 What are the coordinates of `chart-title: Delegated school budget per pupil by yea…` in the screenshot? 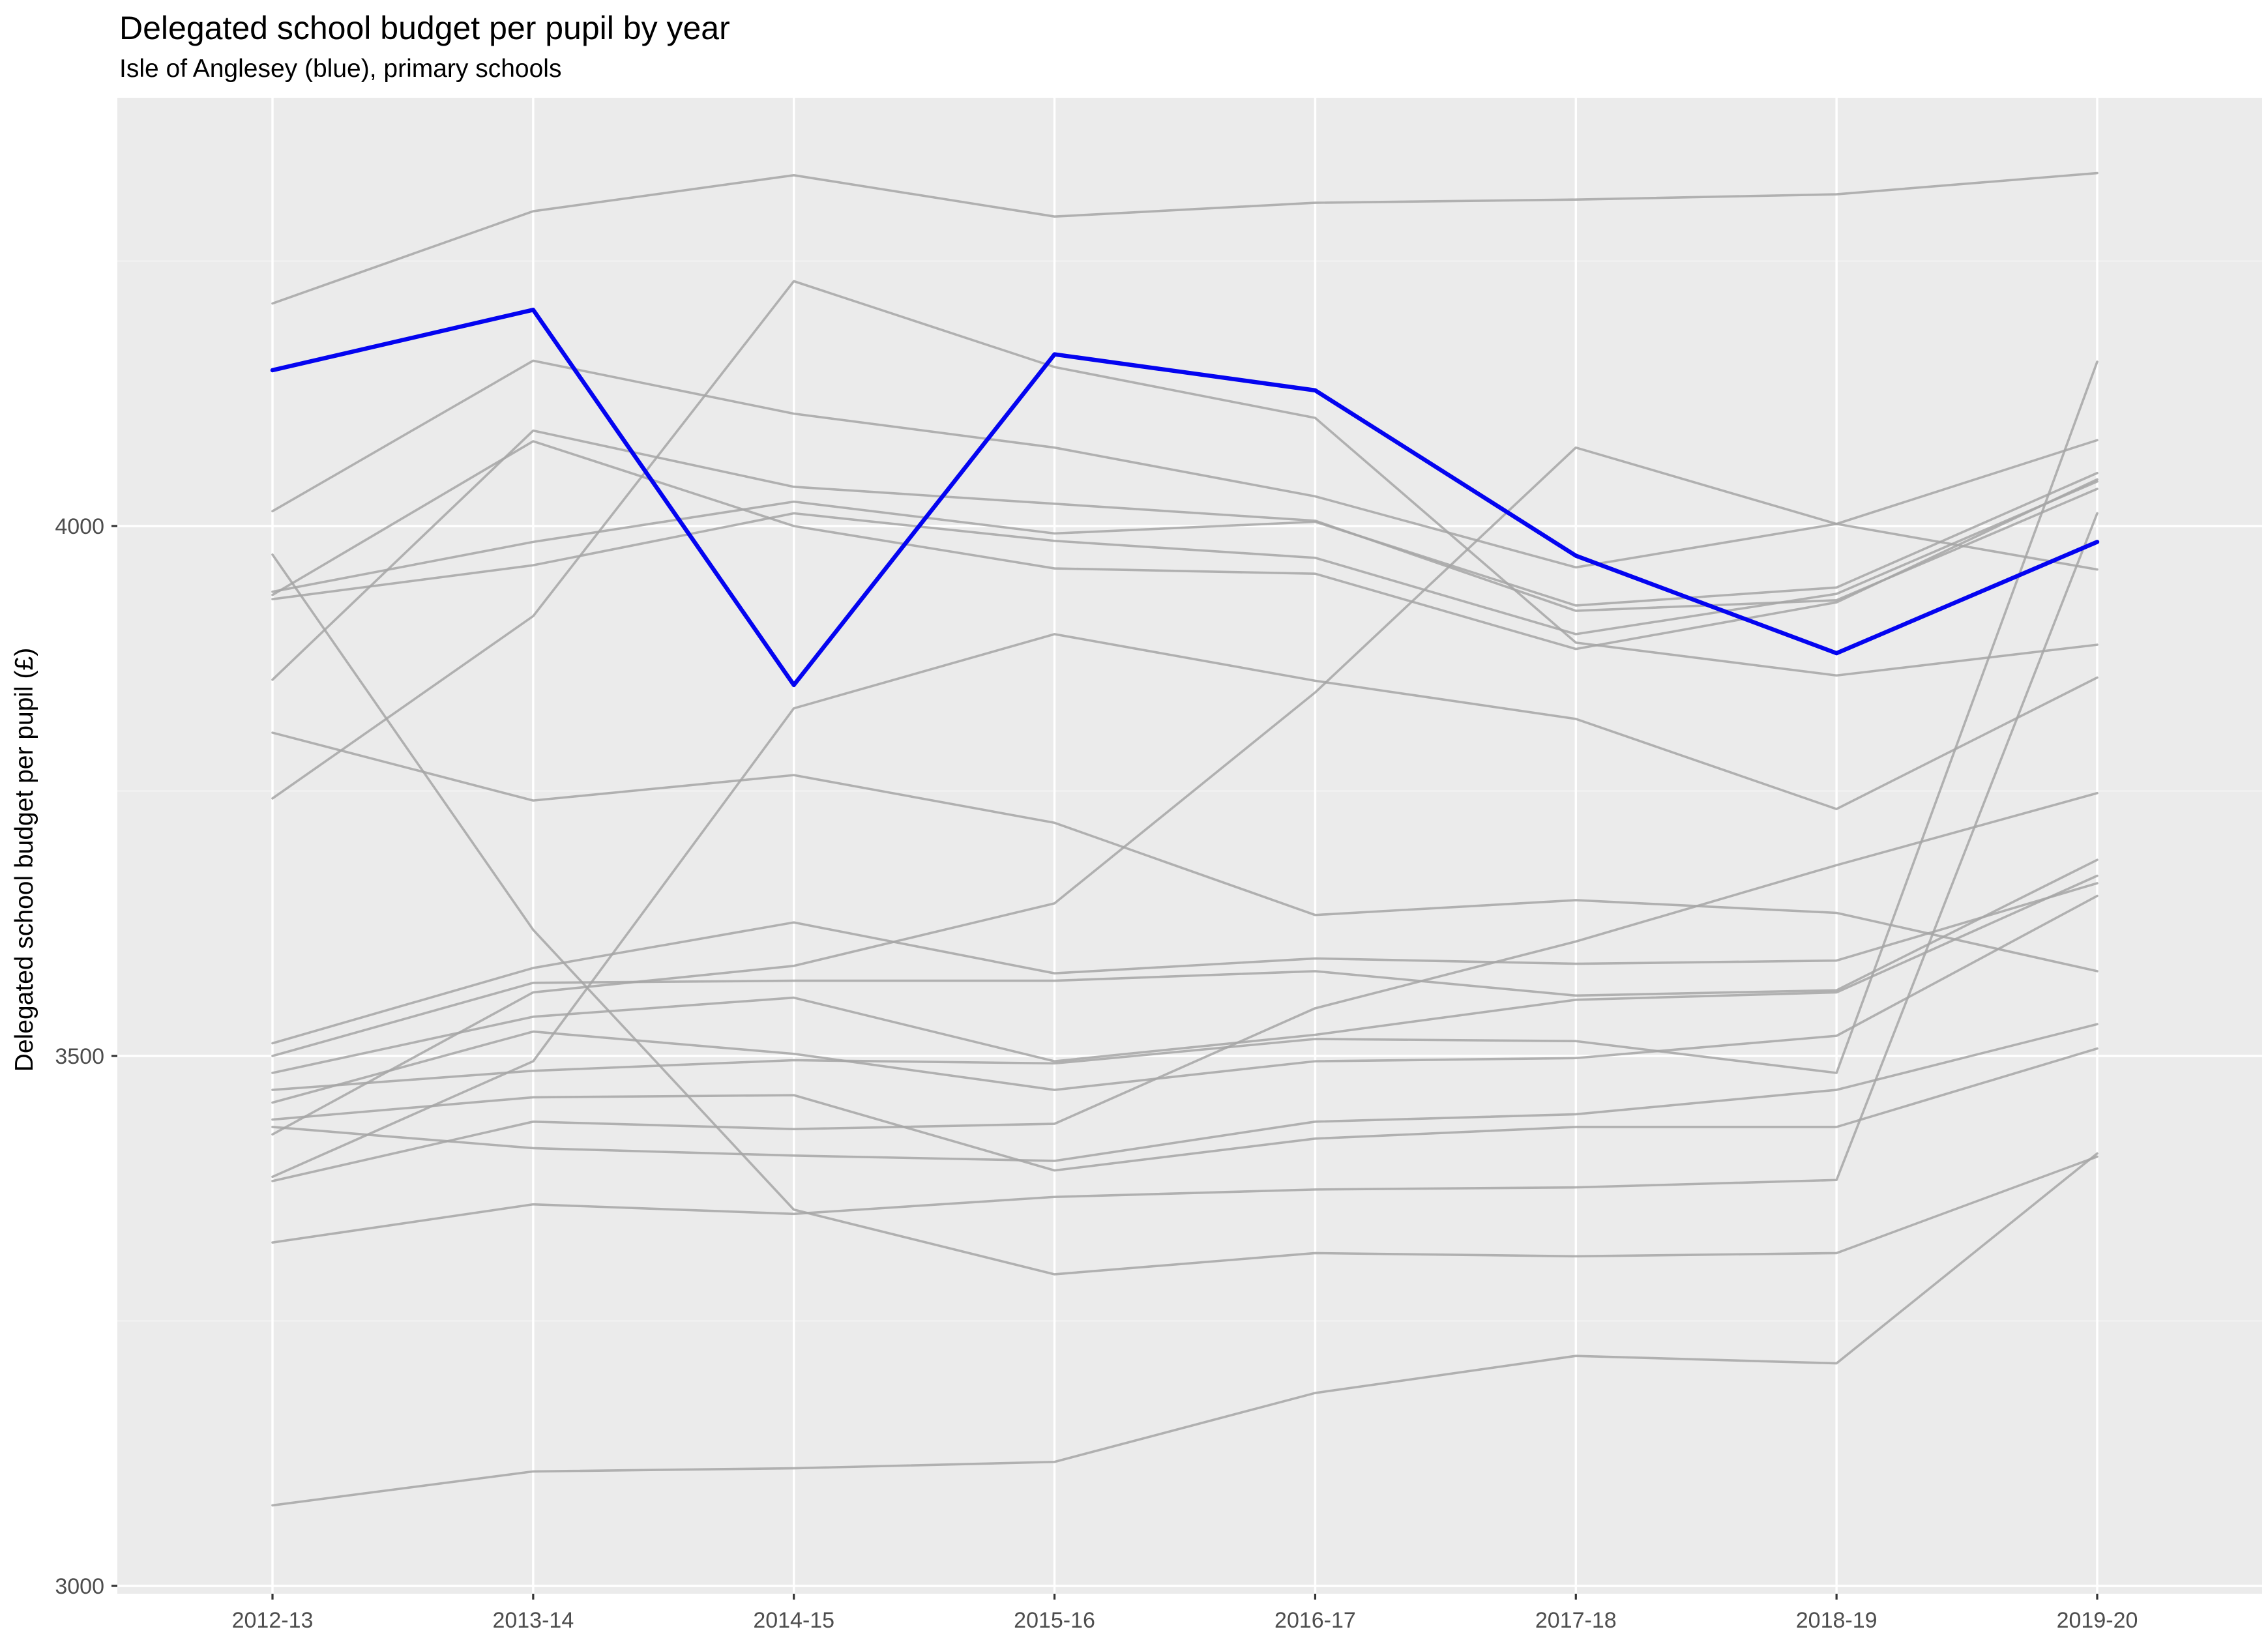 It's located at (424, 28).